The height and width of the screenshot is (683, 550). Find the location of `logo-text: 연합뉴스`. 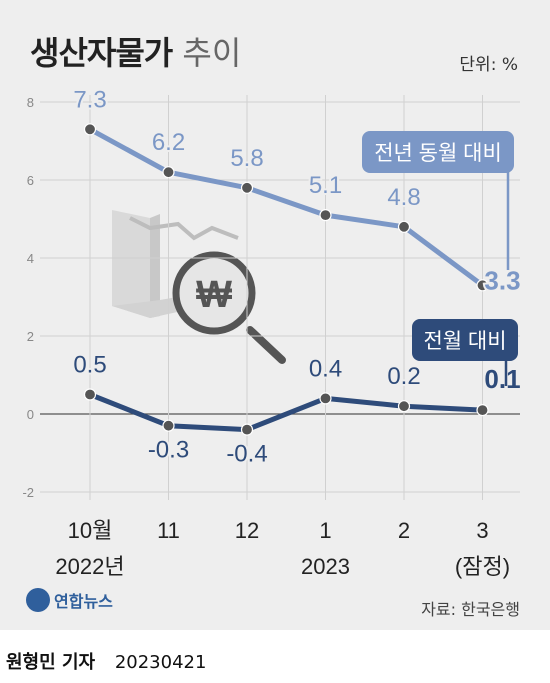

logo-text: 연합뉴스 is located at coordinates (83, 601).